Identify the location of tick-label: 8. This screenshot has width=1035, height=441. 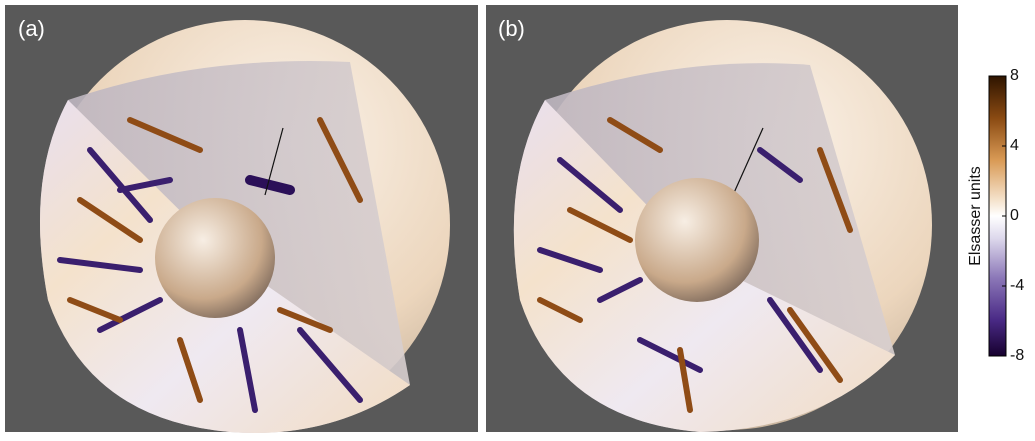
(1014, 75).